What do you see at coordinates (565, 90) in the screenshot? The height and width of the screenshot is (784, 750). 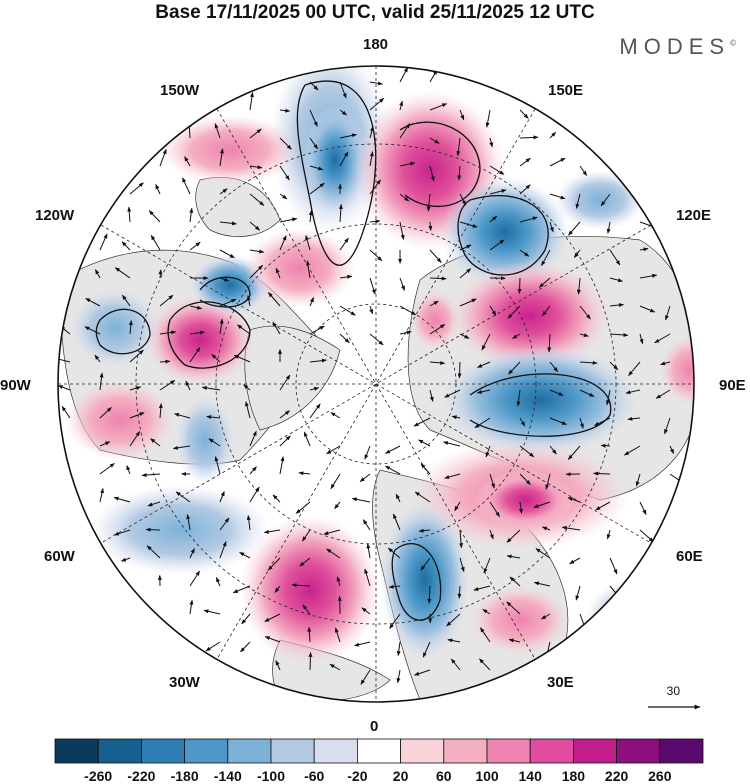 I see `lon-label-150e: 150E` at bounding box center [565, 90].